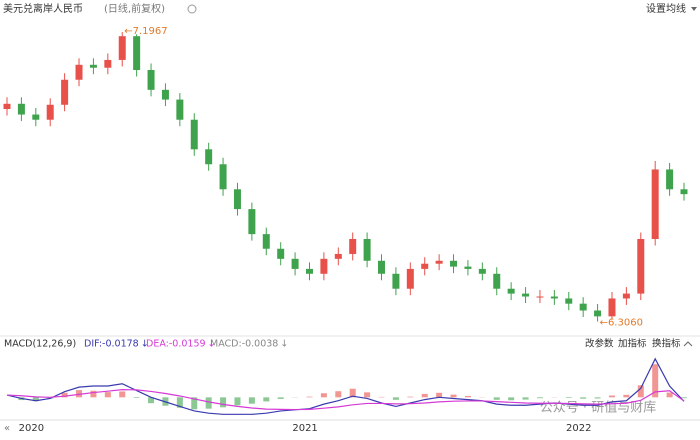 This screenshot has height=440, width=700. I want to click on x-tick-label: 2022, so click(578, 428).